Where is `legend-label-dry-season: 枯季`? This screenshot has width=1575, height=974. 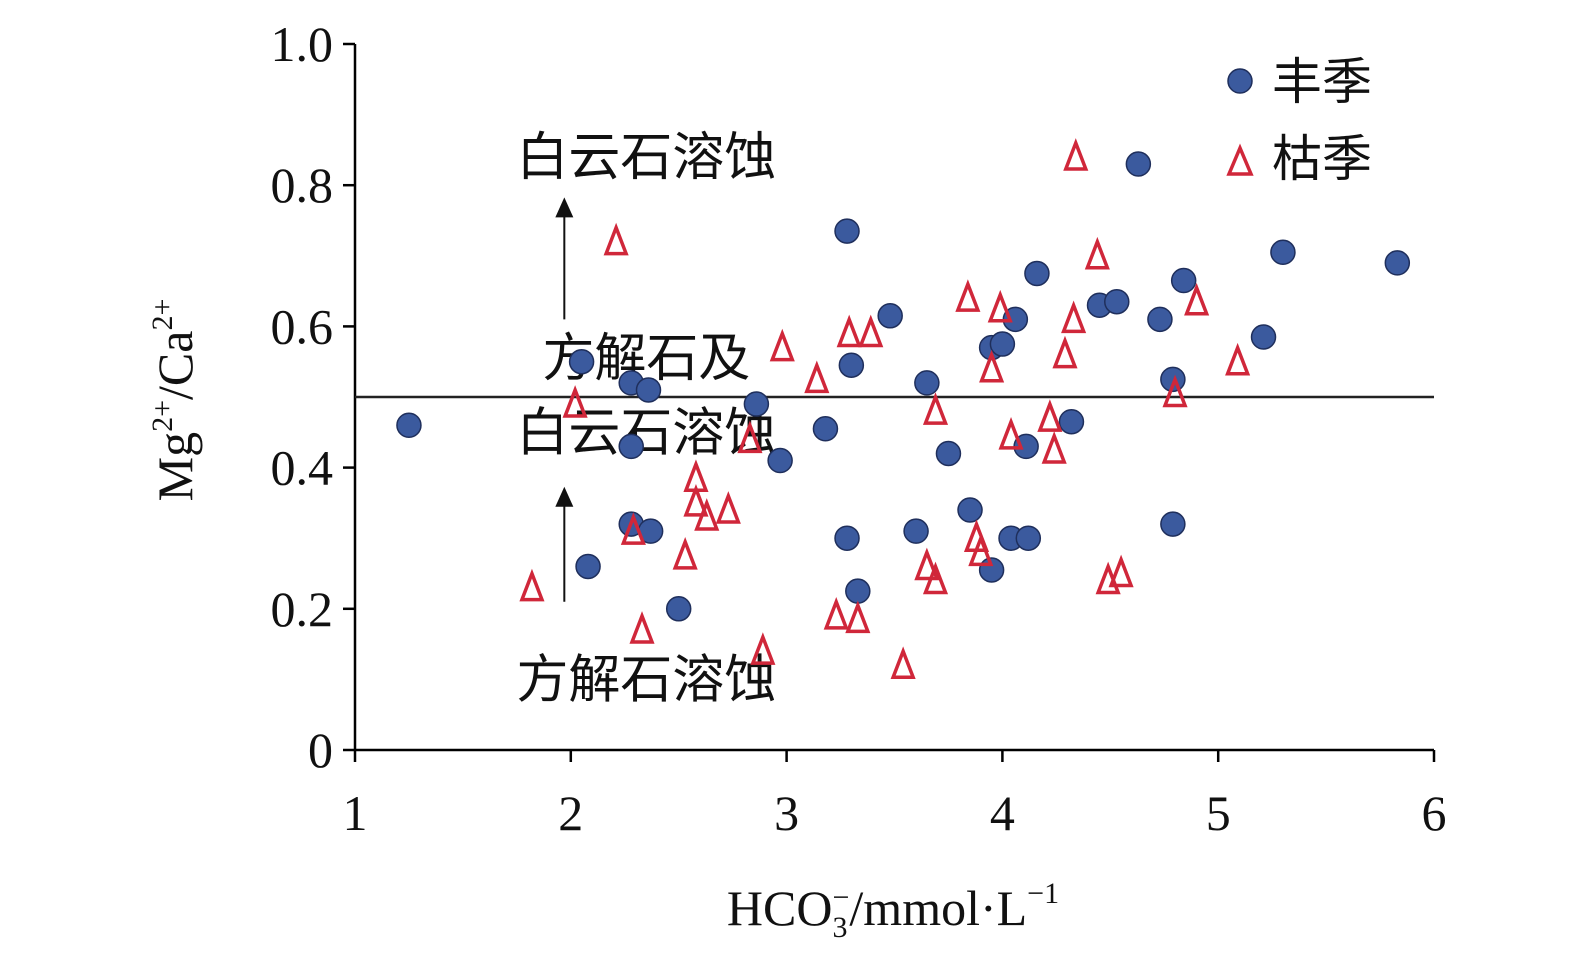
legend-label-dry-season: 枯季 is located at coordinates (1322, 159).